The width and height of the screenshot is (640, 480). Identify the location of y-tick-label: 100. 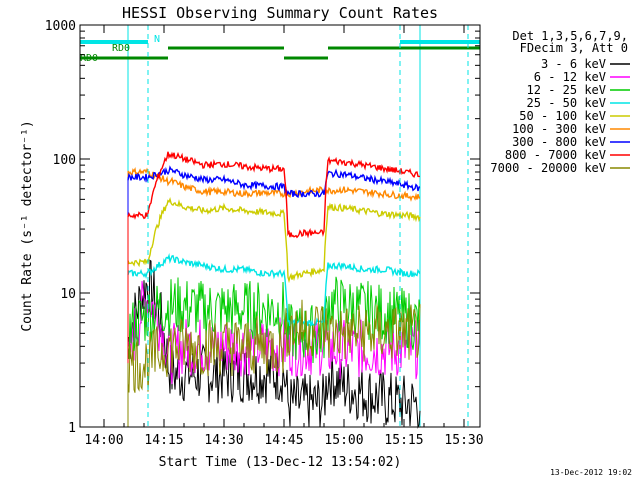
(64, 160).